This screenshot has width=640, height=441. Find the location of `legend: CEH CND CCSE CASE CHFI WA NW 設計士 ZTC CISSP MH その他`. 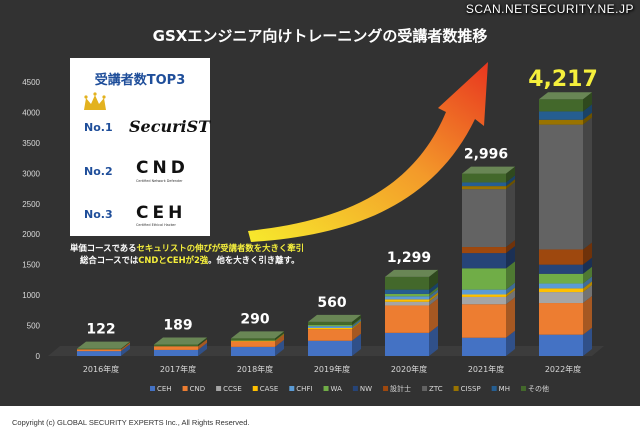

legend: CEH CND CCSE CASE CHFI WA NW 設計士 ZTC CISSP MH その他 is located at coordinates (349, 388).